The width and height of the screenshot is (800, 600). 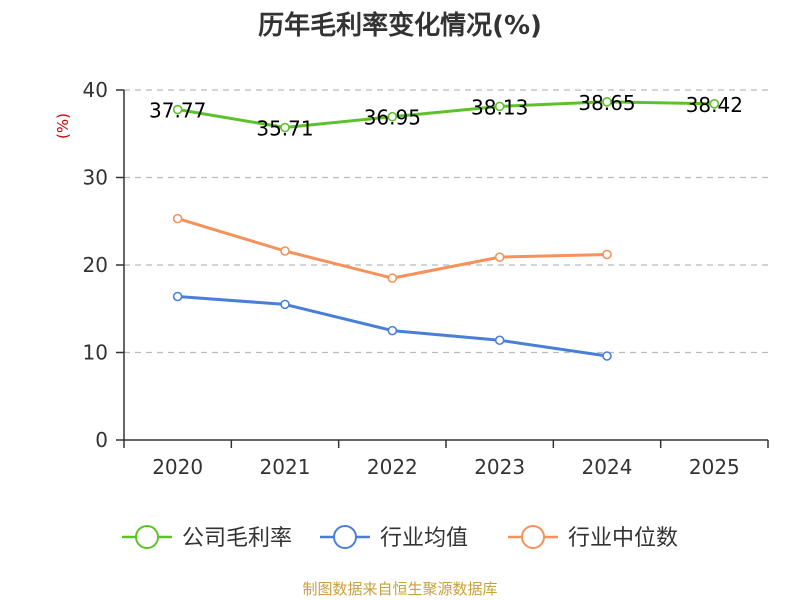 What do you see at coordinates (63, 126) in the screenshot?
I see `y-axis-unit: (%)` at bounding box center [63, 126].